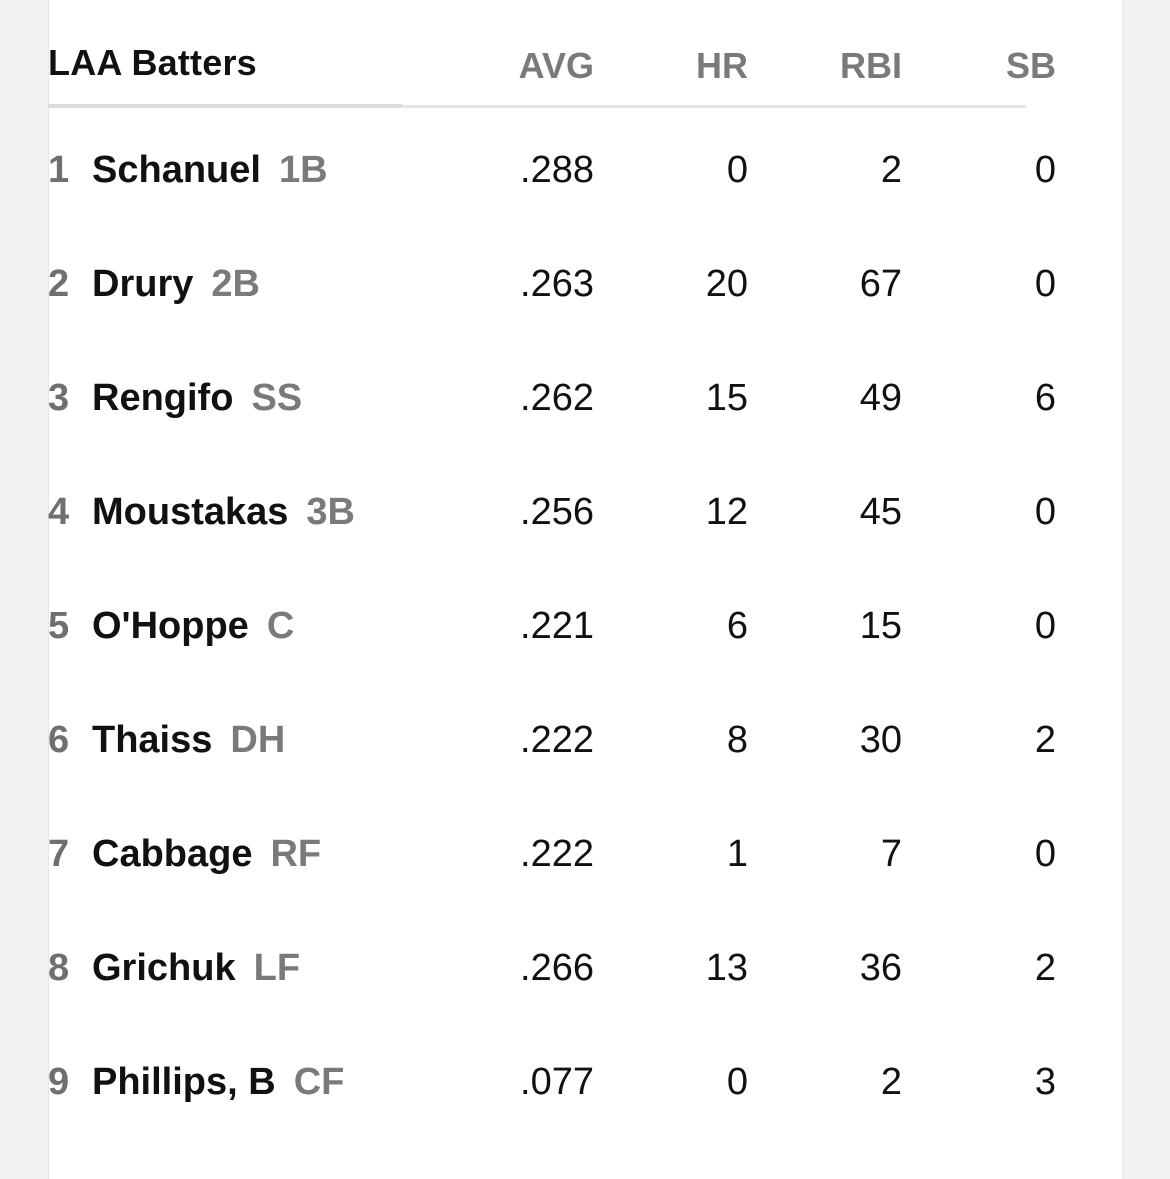 The height and width of the screenshot is (1179, 1170). What do you see at coordinates (170, 626) in the screenshot?
I see `player-name: O'Hoppe` at bounding box center [170, 626].